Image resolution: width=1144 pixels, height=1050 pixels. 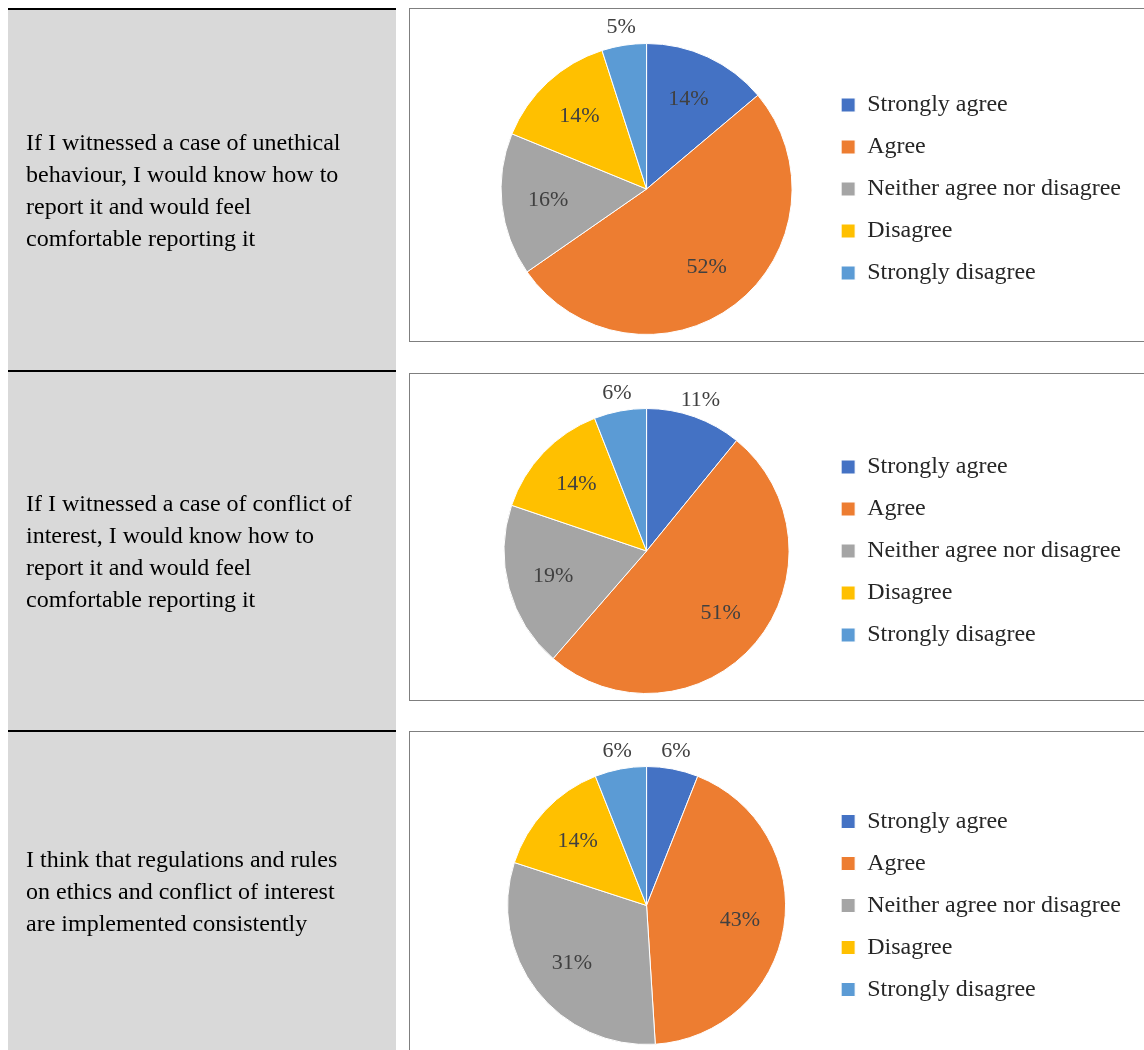 What do you see at coordinates (572, 962) in the screenshot?
I see `data-label: 31%` at bounding box center [572, 962].